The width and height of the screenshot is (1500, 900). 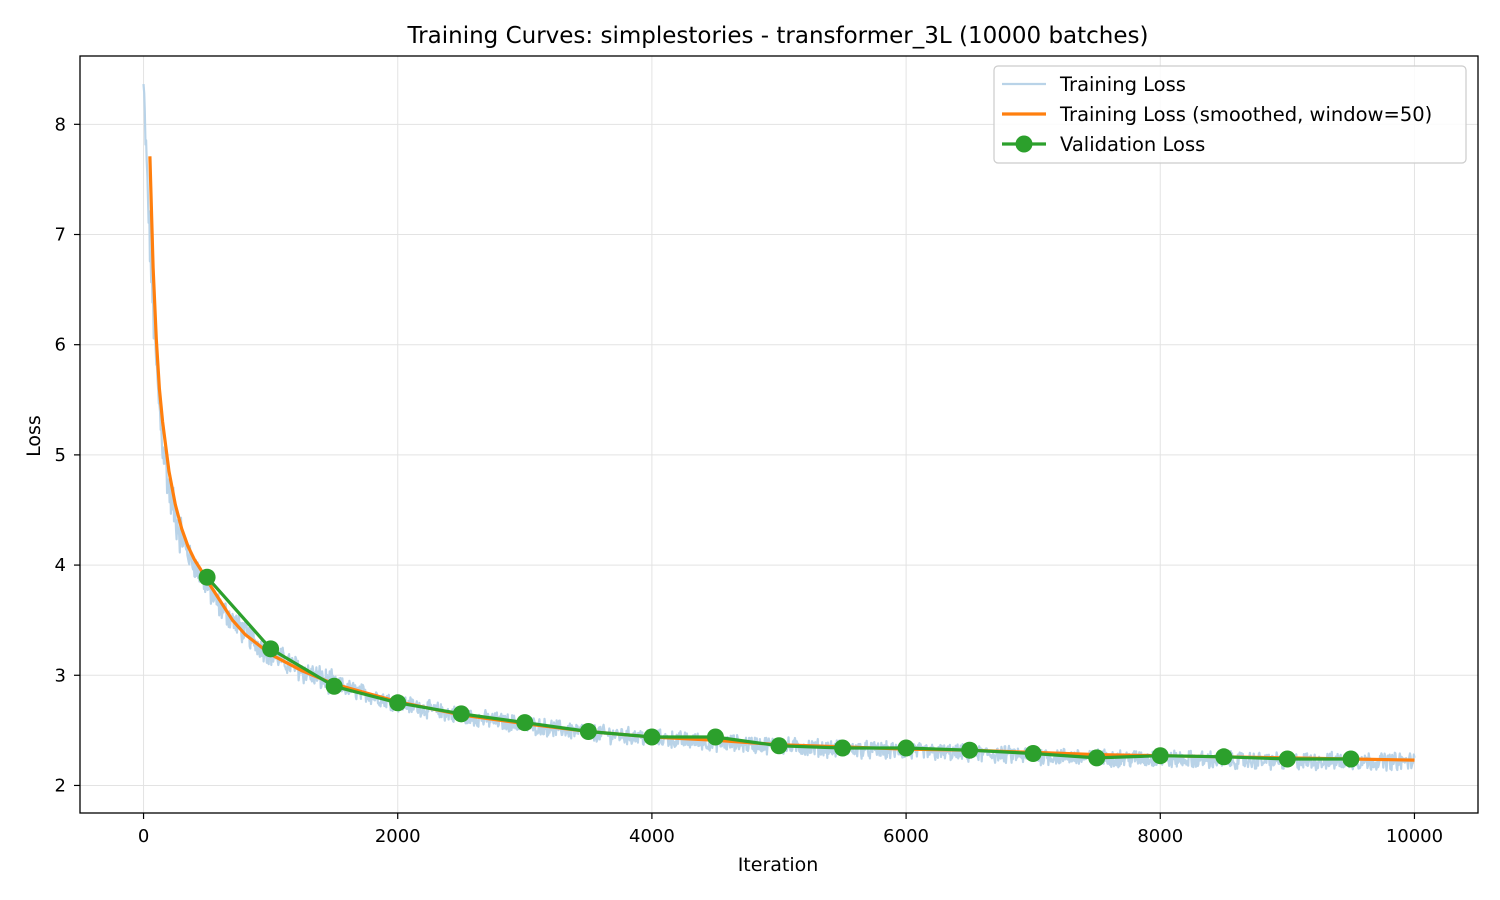 I want to click on y-tick-label: 2, so click(x=60, y=785).